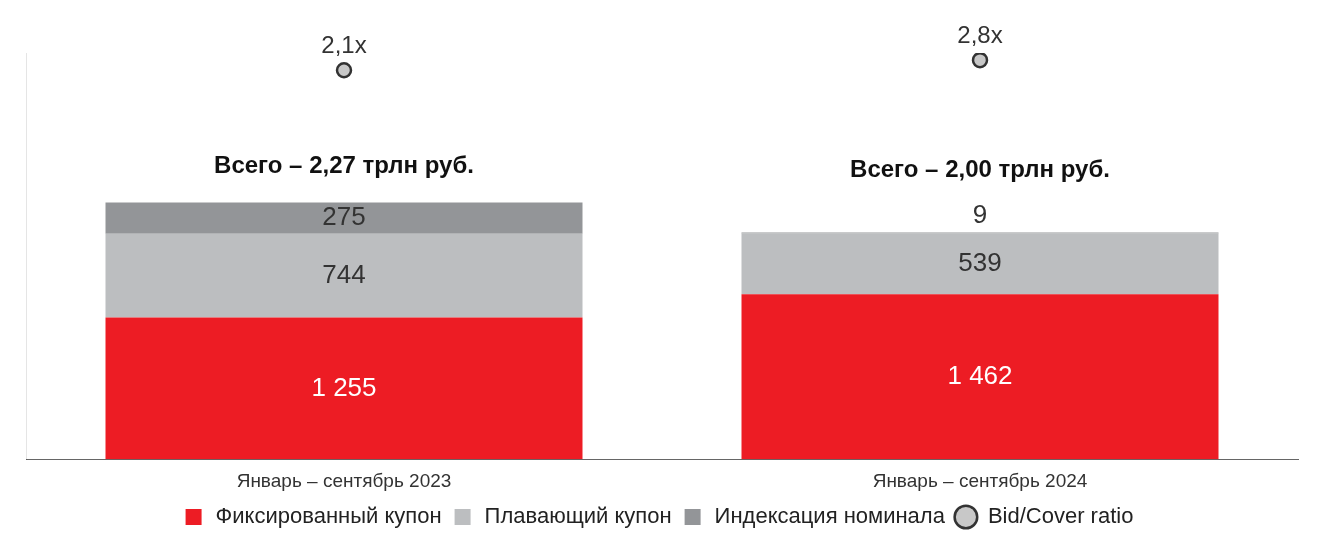 The image size is (1321, 552). What do you see at coordinates (578, 516) in the screenshot?
I see `legend-label: Плавающий купон` at bounding box center [578, 516].